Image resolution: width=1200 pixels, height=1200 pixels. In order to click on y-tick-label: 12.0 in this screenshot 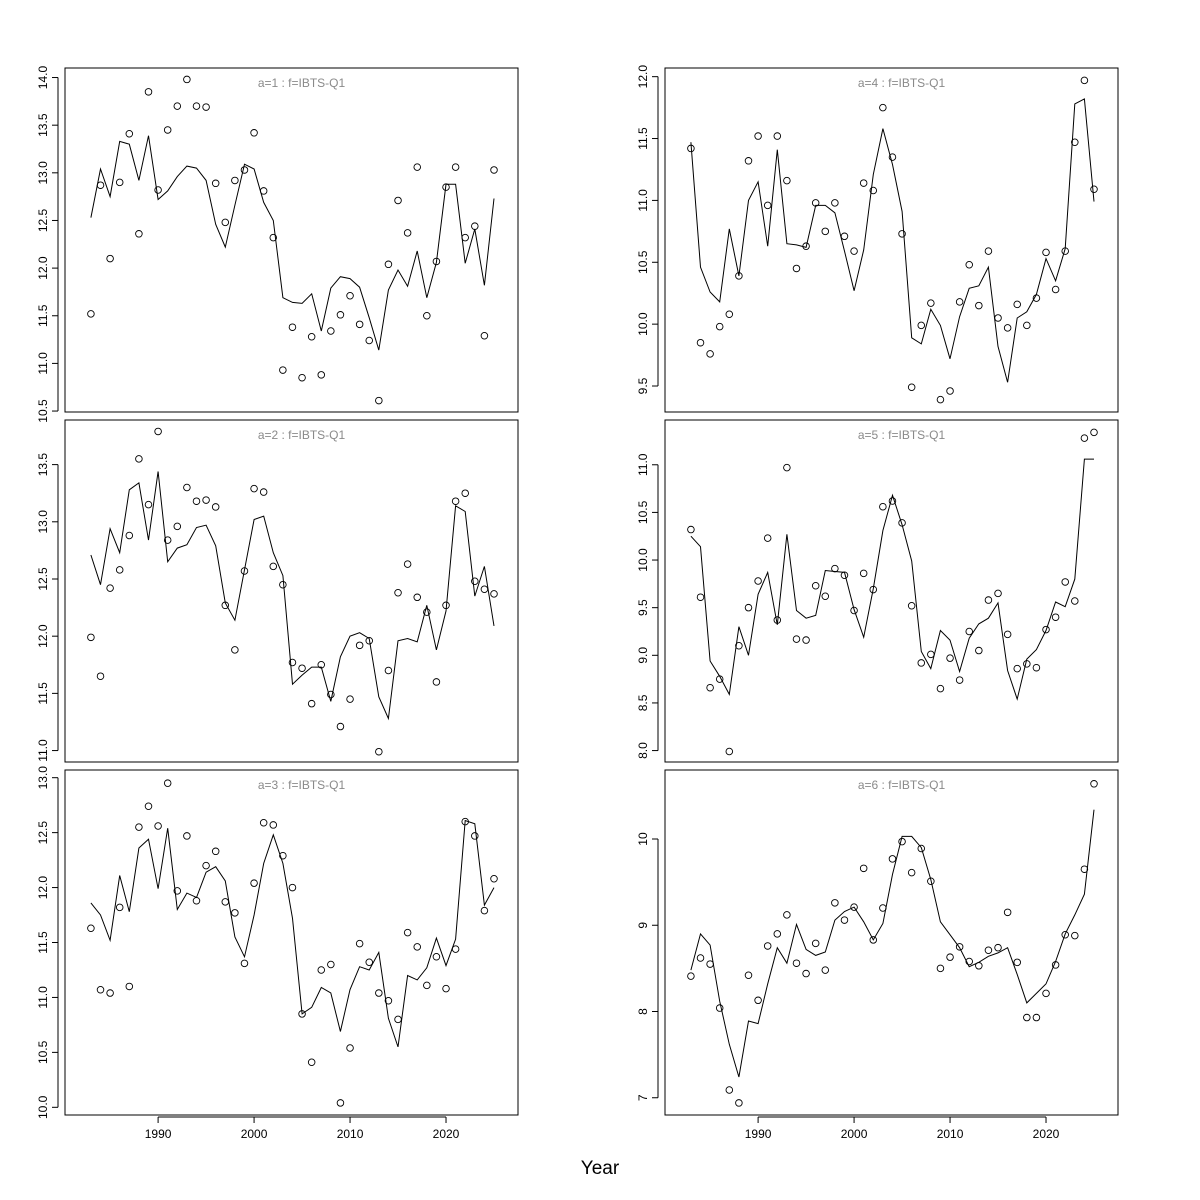, I will do `click(43, 268)`.